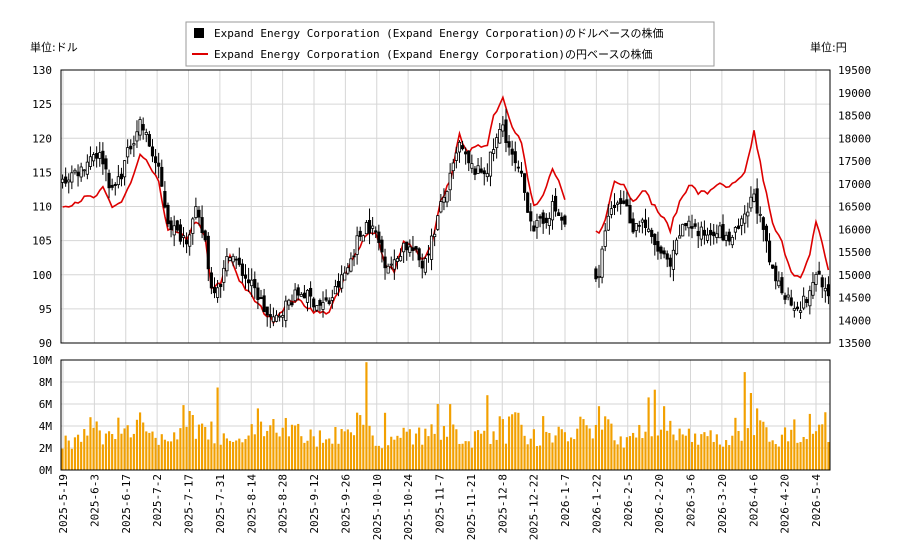 The width and height of the screenshot is (900, 550). I want to click on date-tick-label: 2025-10-24, so click(408, 507).